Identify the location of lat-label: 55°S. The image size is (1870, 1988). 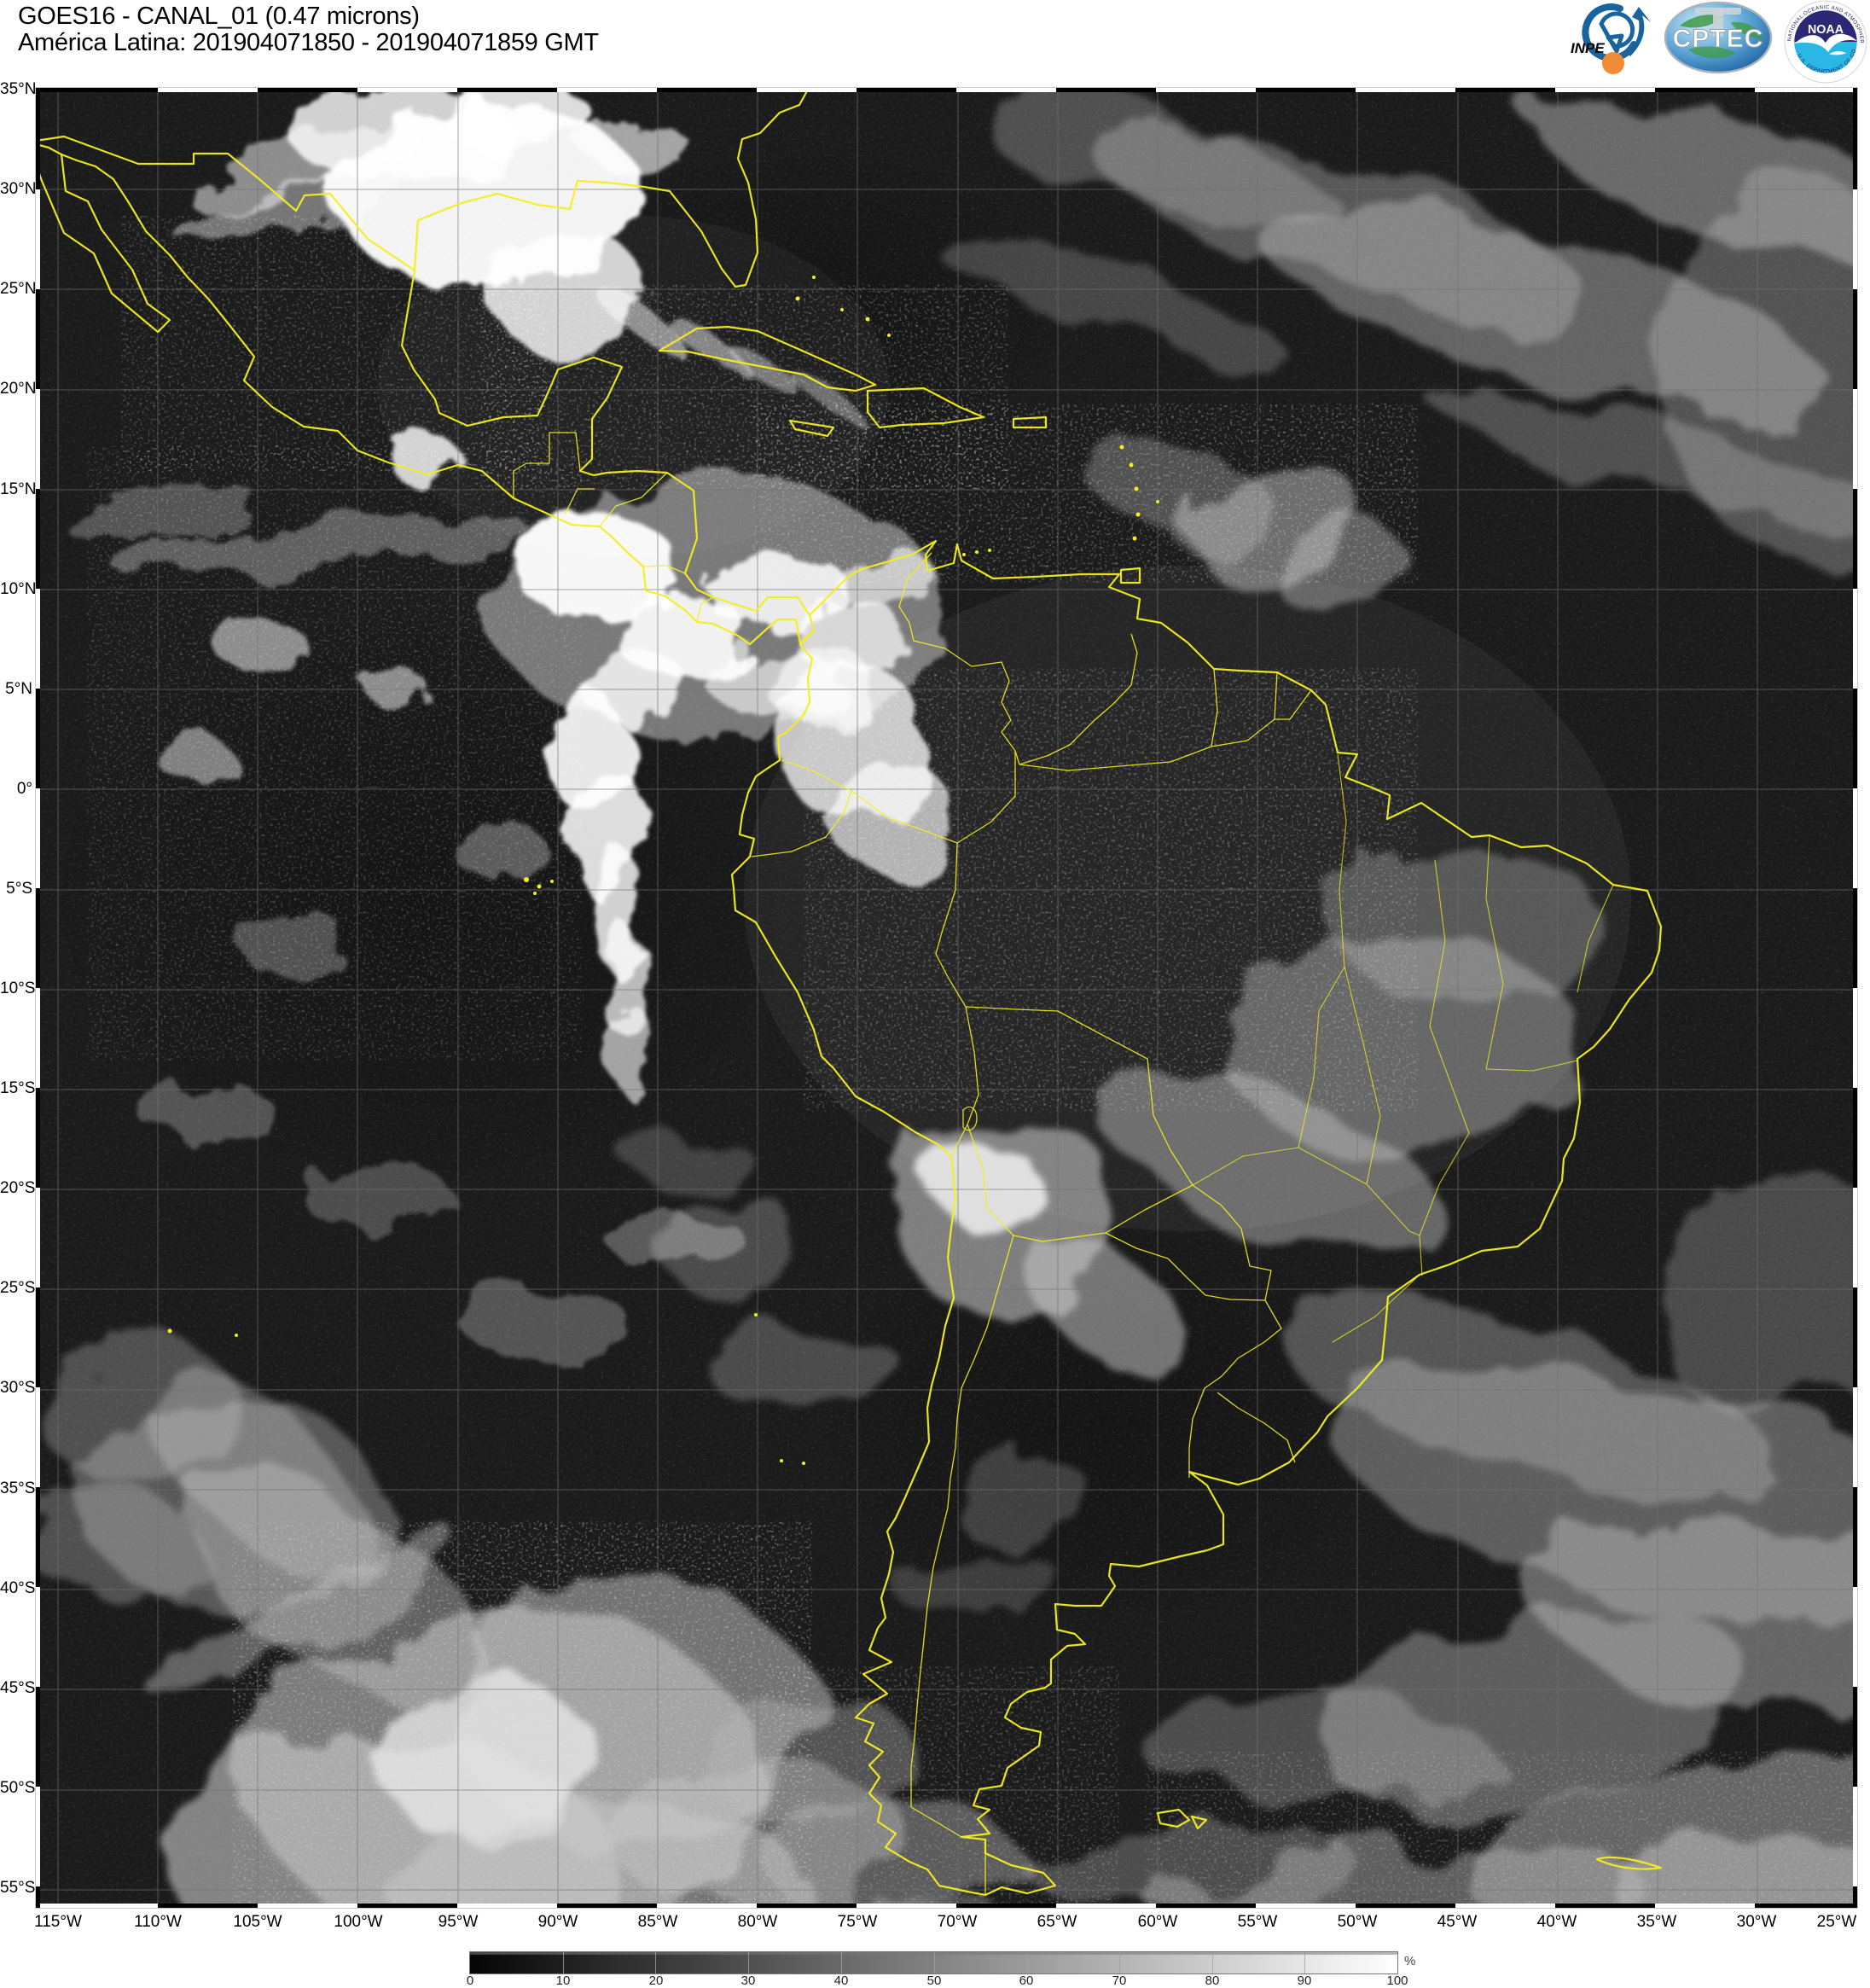
(18, 1888).